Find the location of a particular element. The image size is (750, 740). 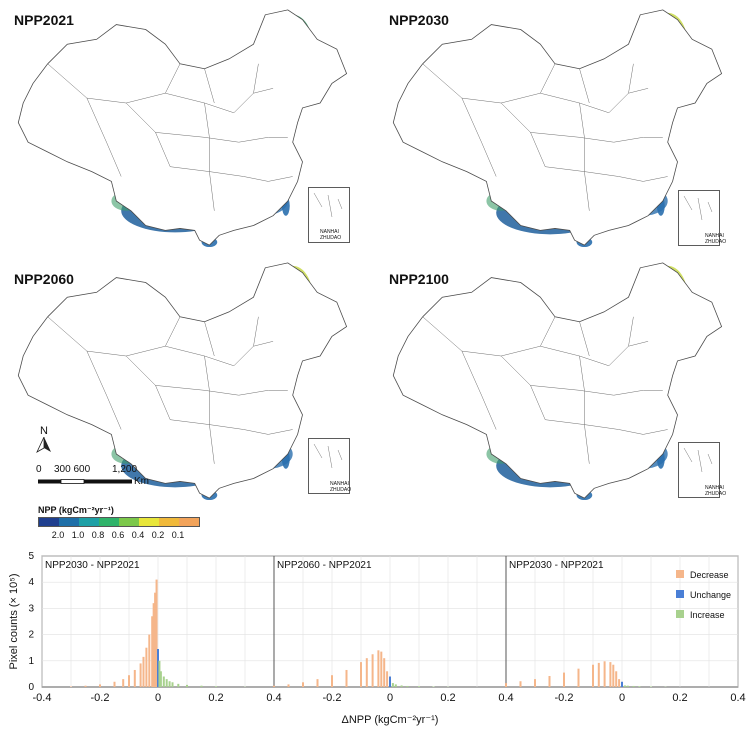

legend-tick-label: 0.2 is located at coordinates (158, 535).